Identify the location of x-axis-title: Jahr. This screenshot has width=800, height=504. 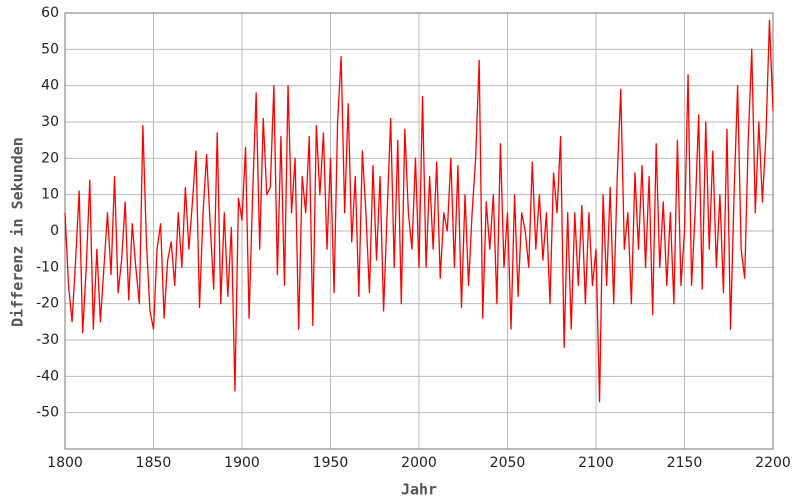
(419, 490).